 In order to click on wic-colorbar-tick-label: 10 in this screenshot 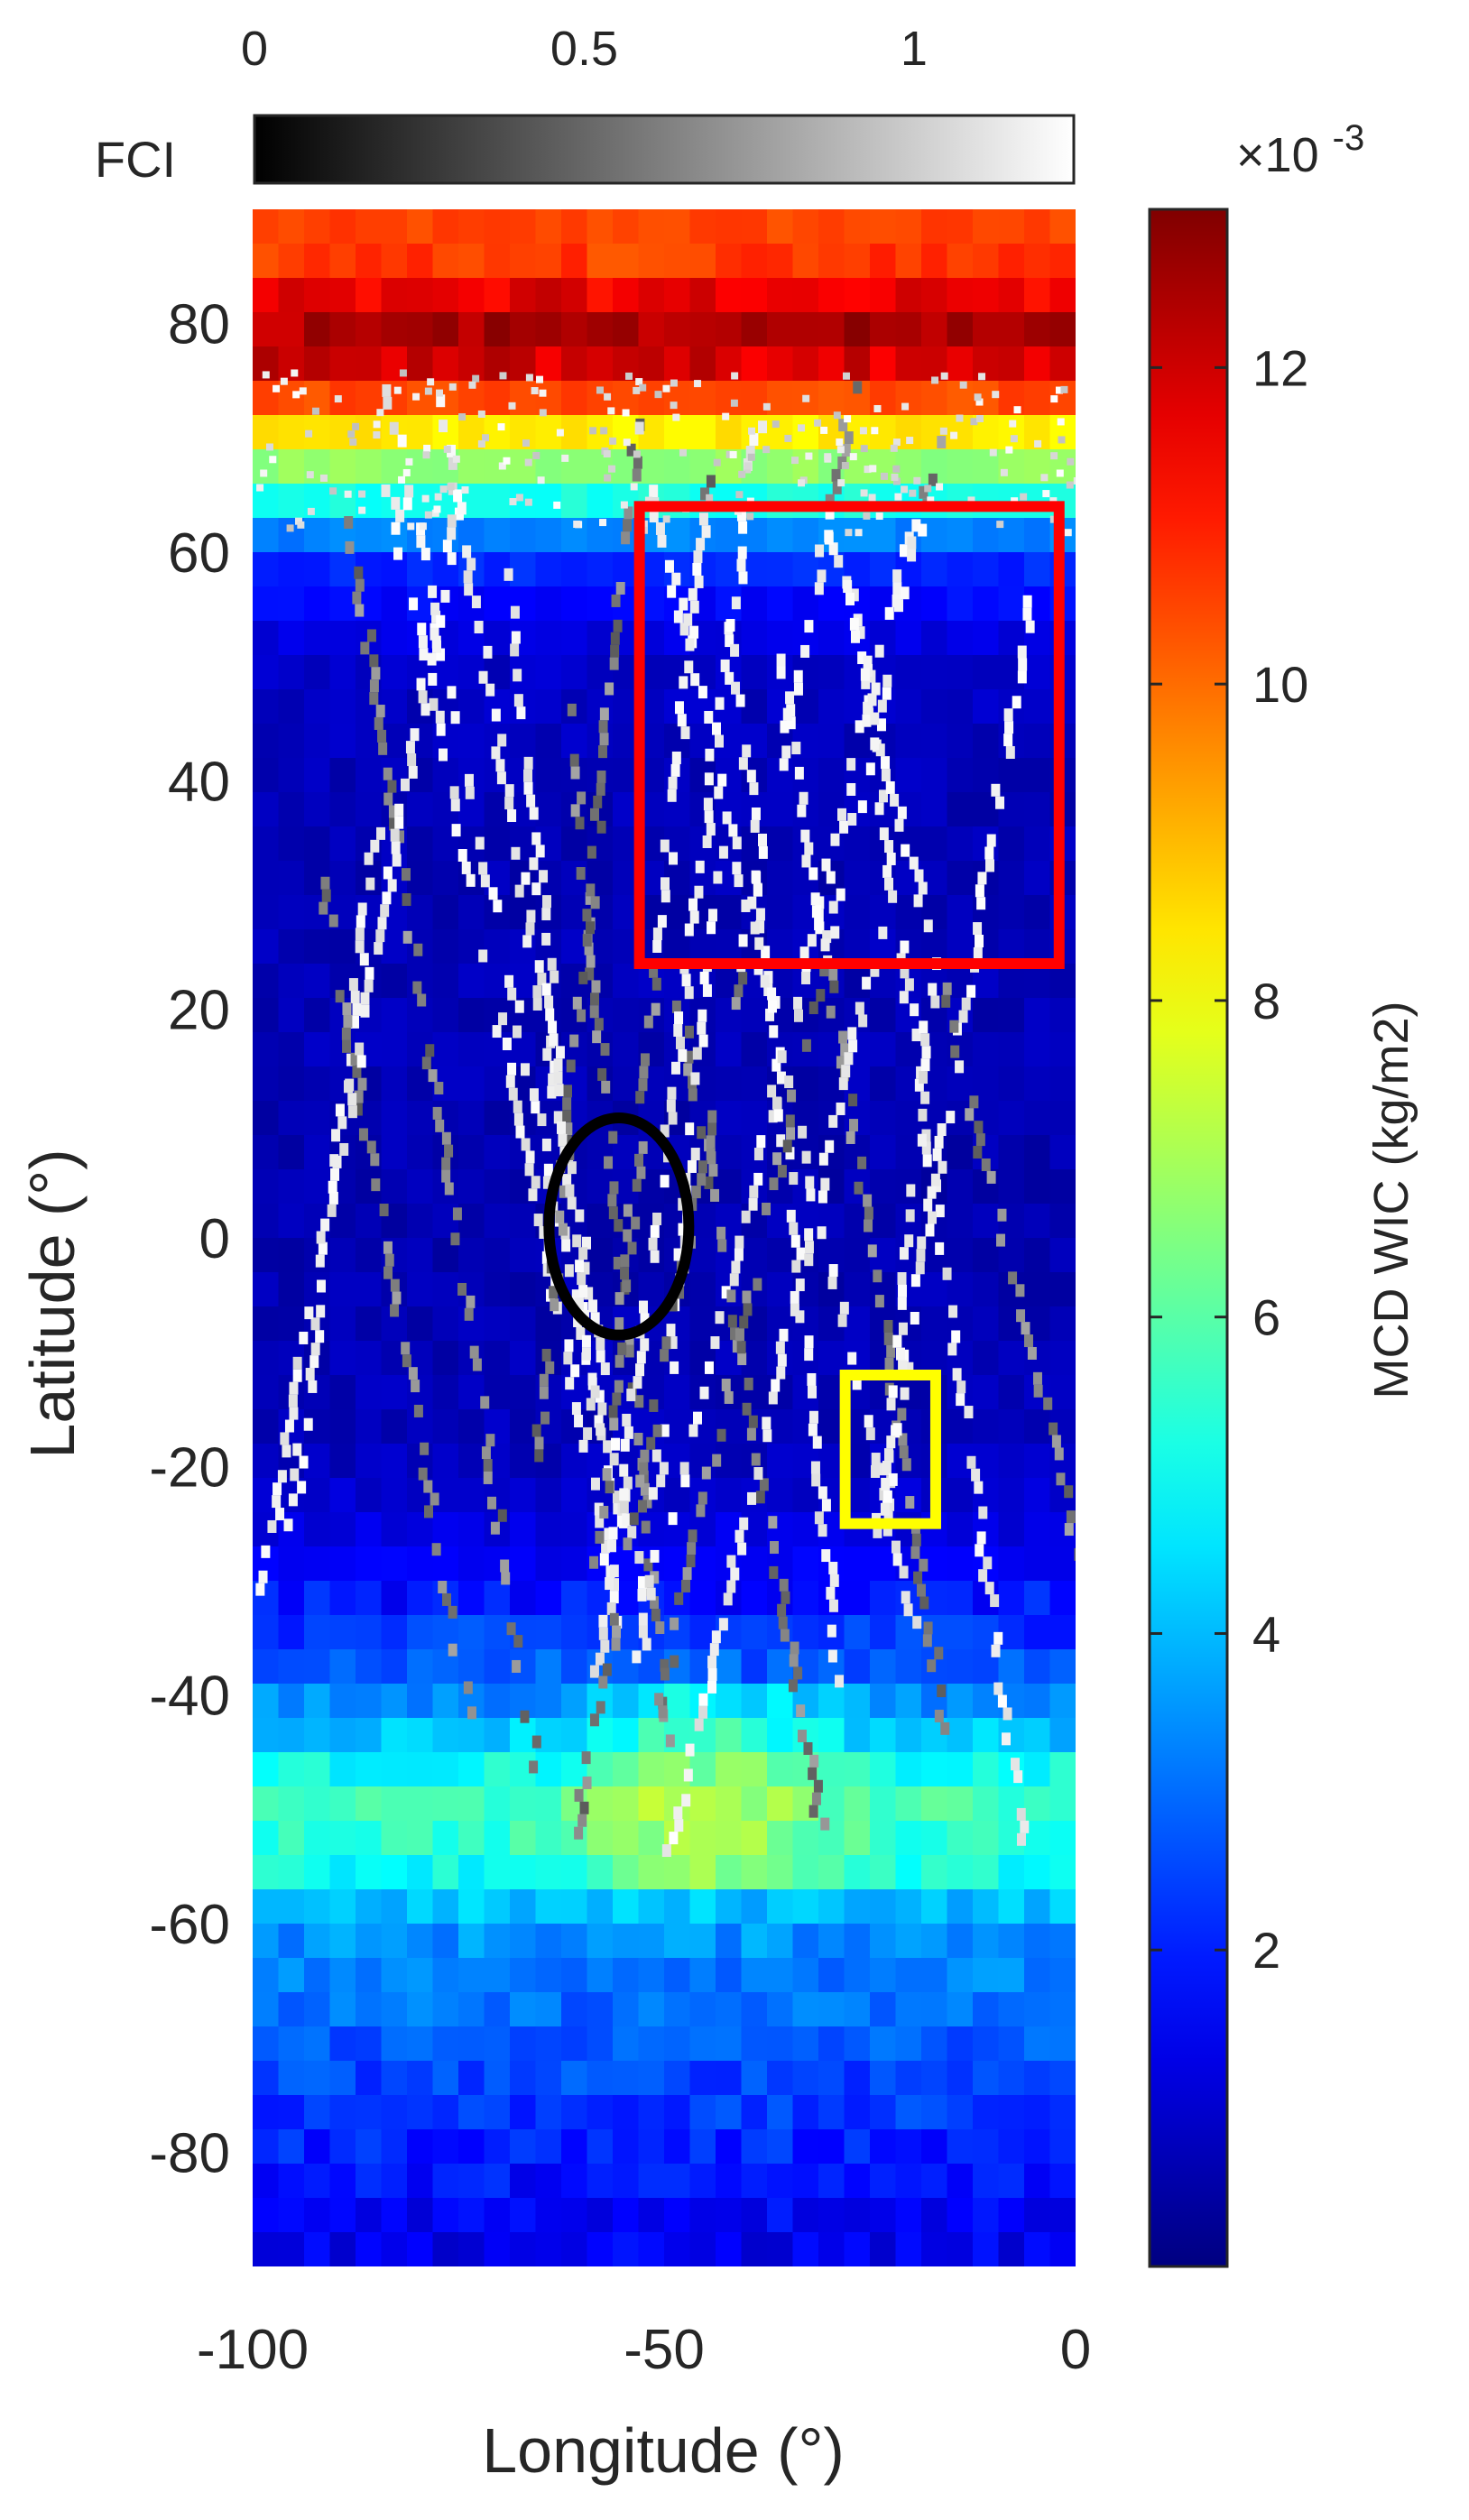, I will do `click(1280, 684)`.